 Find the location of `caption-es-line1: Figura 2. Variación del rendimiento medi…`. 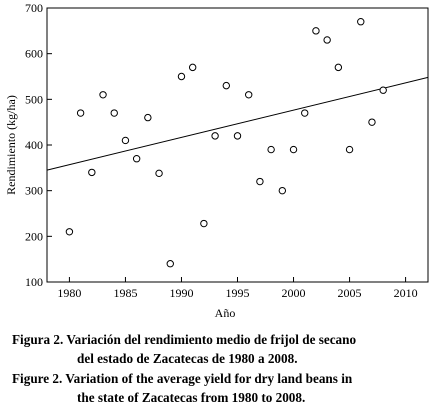

caption-es-line1: Figura 2. Variación del rendimiento medi… is located at coordinates (184, 339).